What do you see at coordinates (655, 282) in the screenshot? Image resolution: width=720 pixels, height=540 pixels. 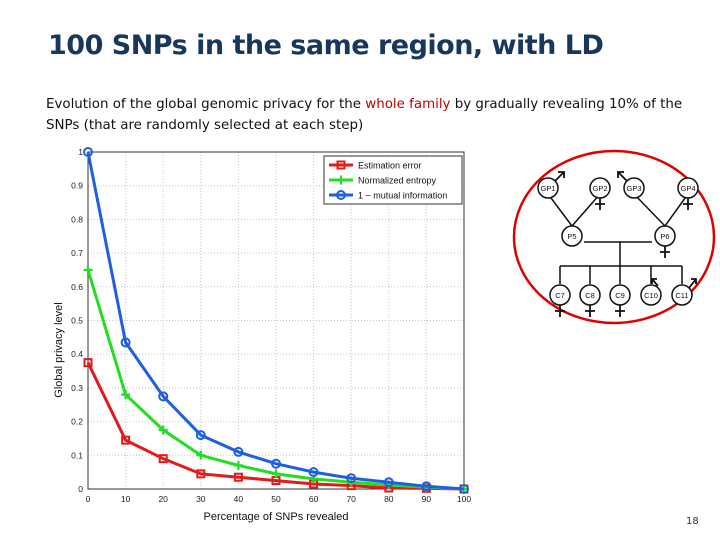 I see `male-arrow-c10` at bounding box center [655, 282].